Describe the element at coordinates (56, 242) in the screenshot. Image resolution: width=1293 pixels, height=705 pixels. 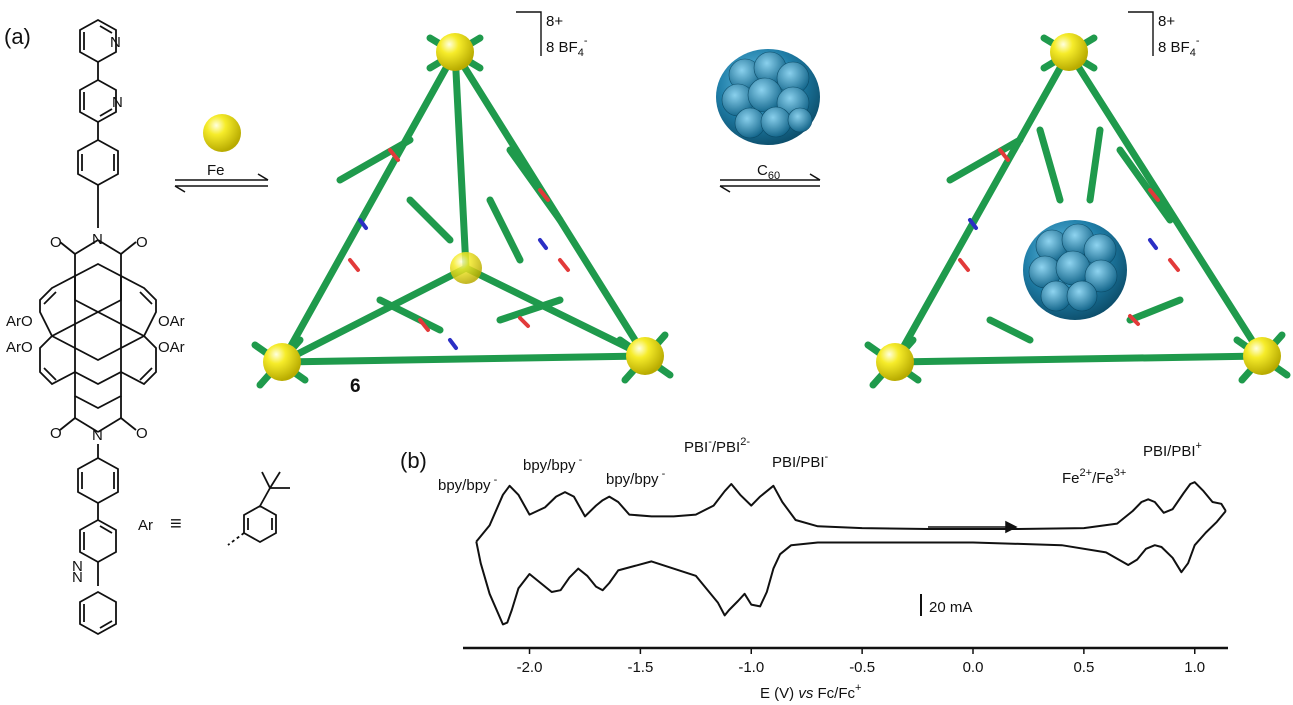
I see `atom-o-top-left: O` at that location.